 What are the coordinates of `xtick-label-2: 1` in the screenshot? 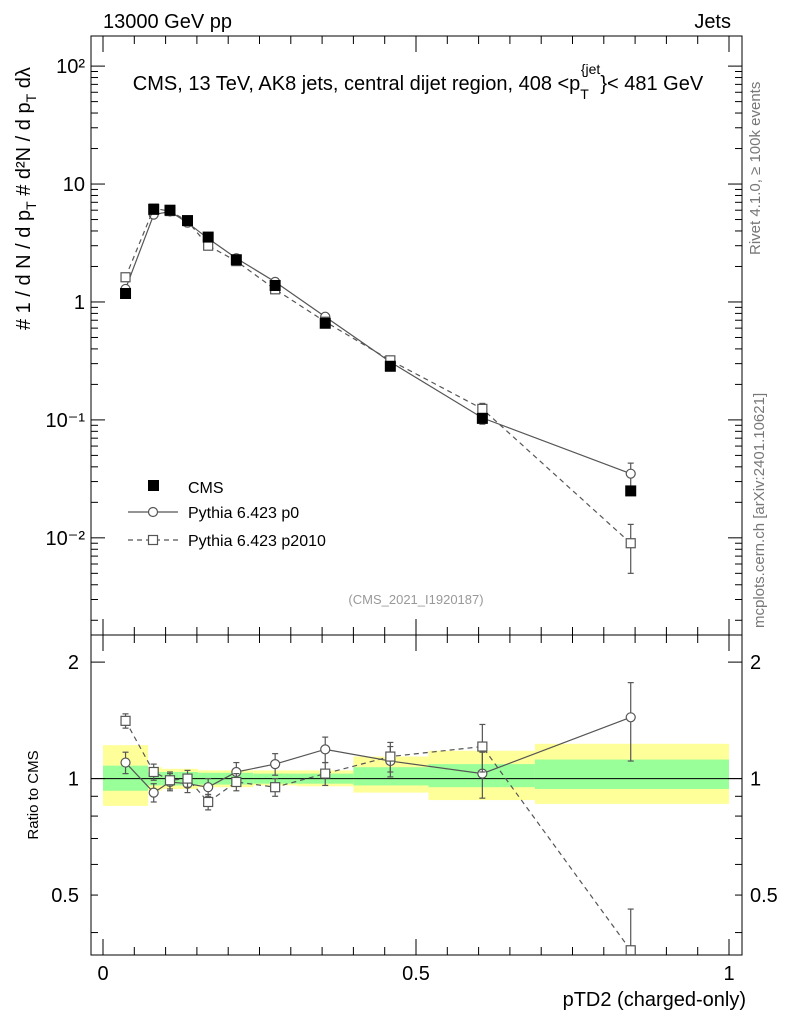 It's located at (728, 974).